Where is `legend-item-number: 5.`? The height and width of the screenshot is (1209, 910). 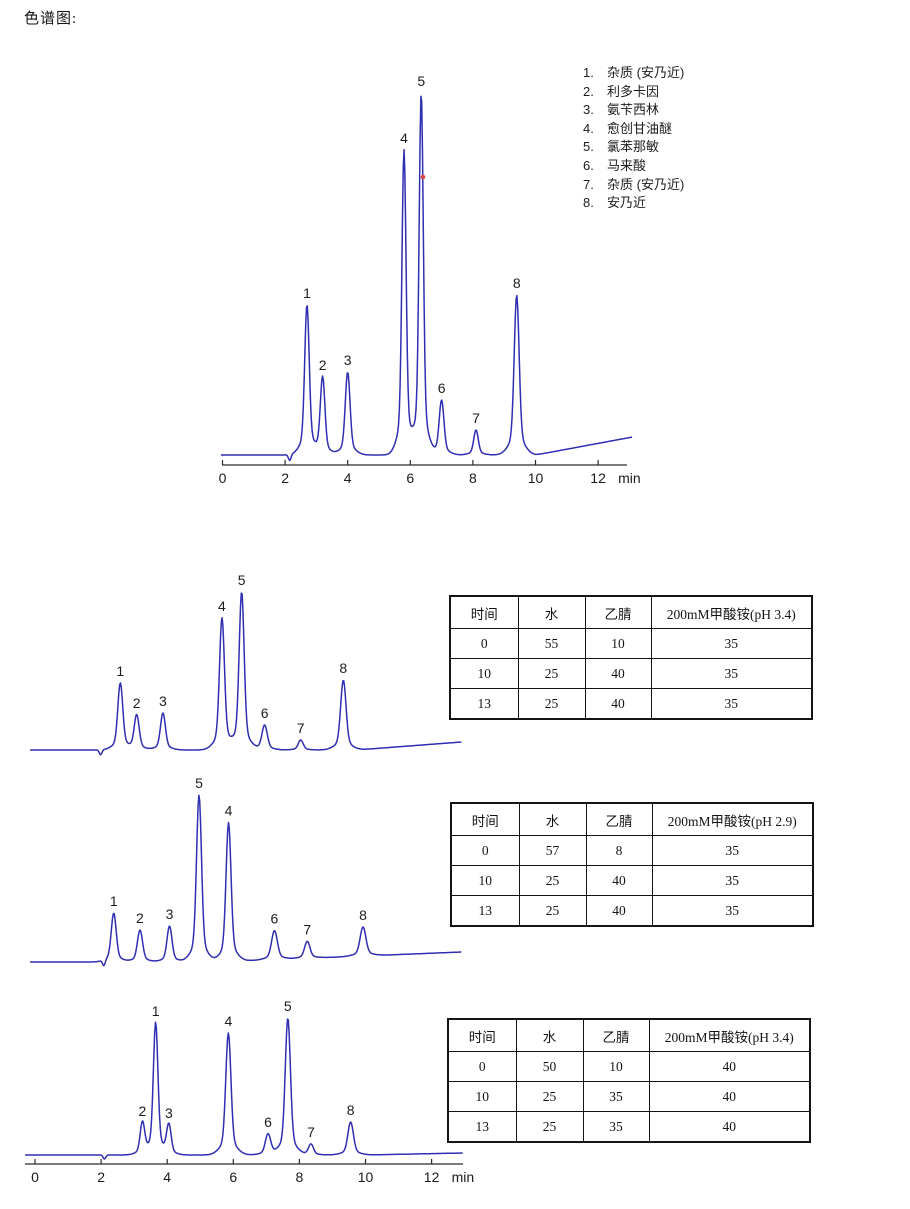 legend-item-number: 5. is located at coordinates (588, 147).